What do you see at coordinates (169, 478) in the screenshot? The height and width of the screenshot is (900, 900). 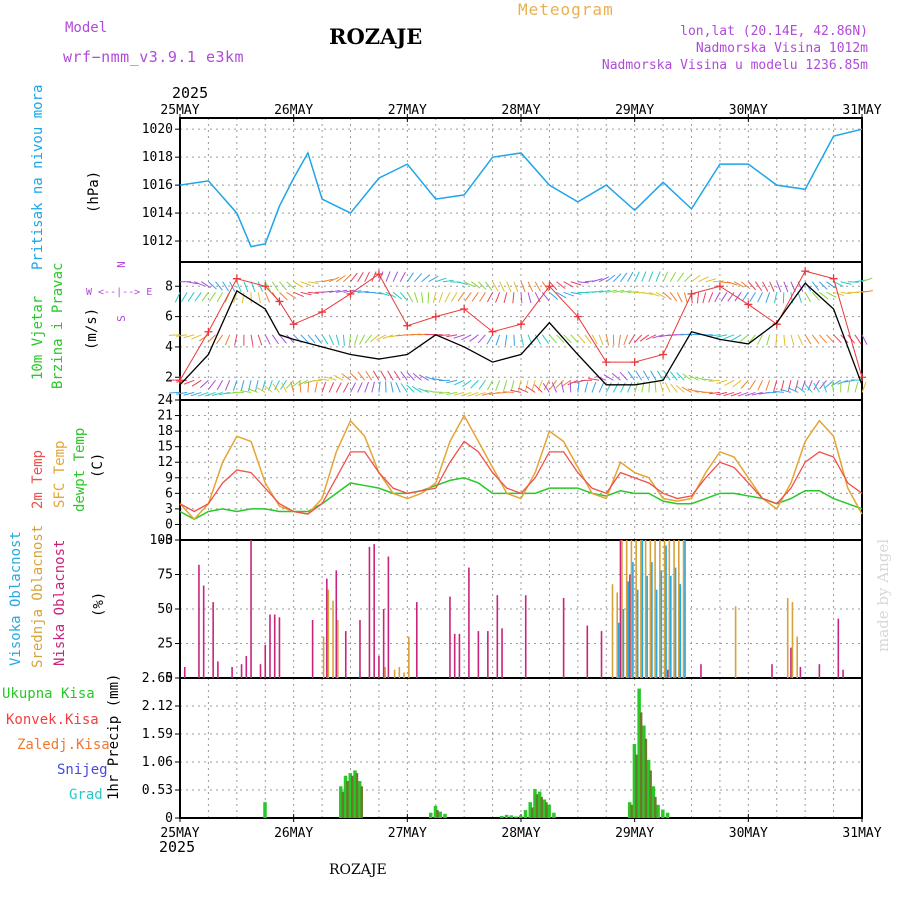 I see `y-tick-label: 9` at bounding box center [169, 478].